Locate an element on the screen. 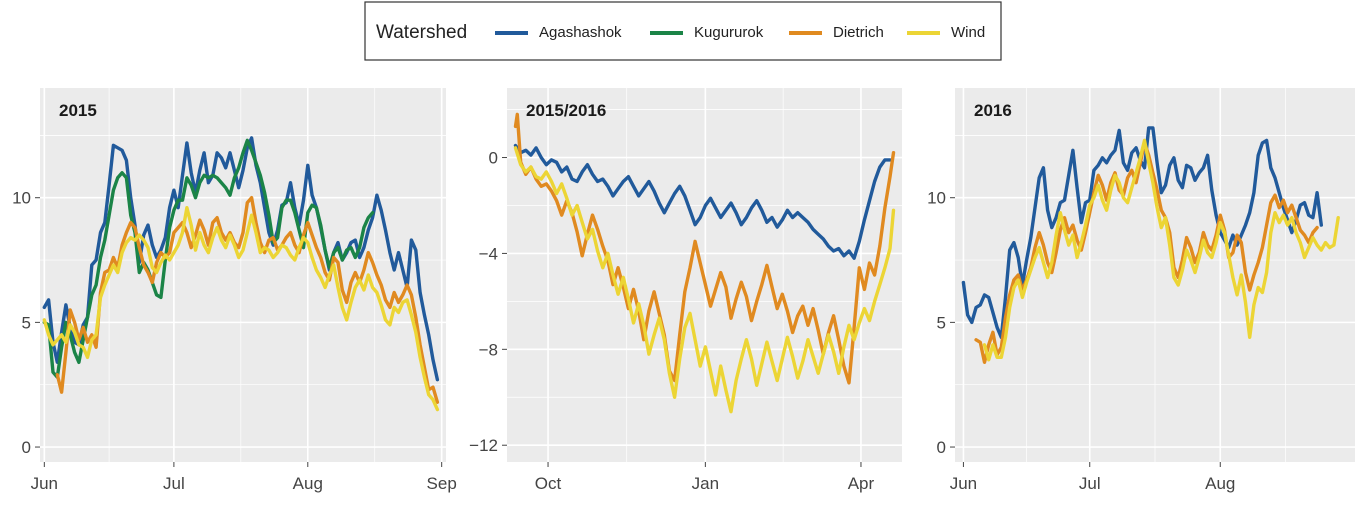 The height and width of the screenshot is (505, 1362). y-tick-label: −8 is located at coordinates (488, 349).